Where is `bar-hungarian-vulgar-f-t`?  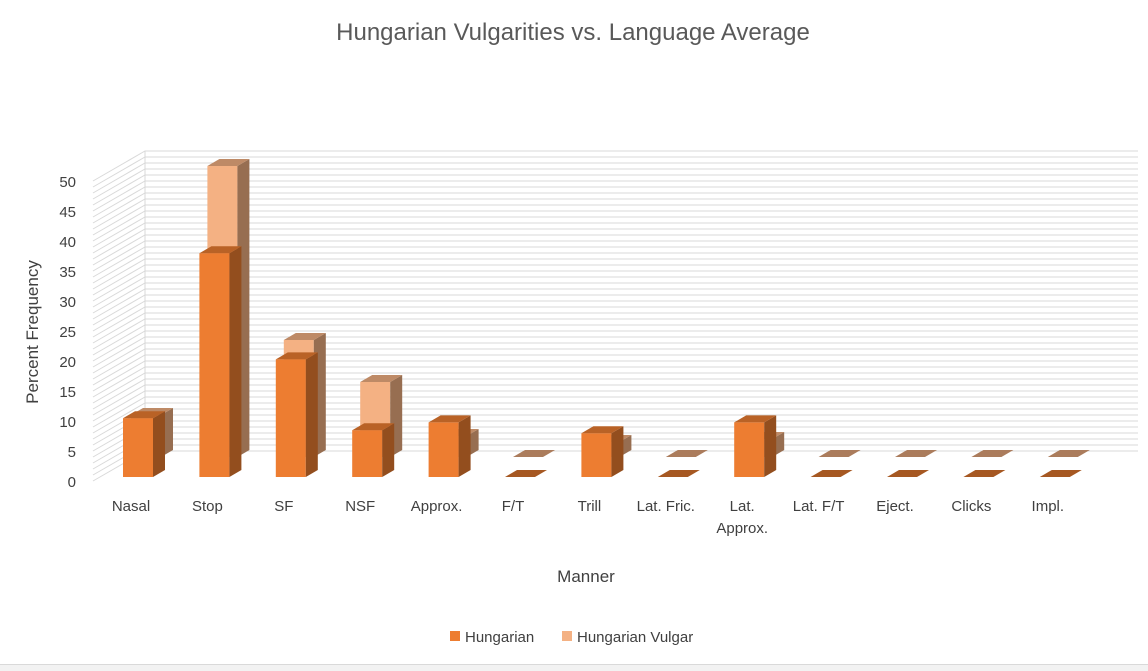 bar-hungarian-vulgar-f-t is located at coordinates (534, 453).